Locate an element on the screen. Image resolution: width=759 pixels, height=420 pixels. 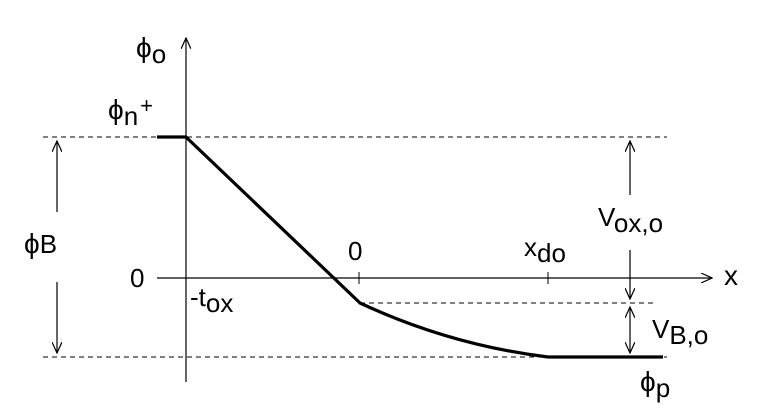
potential-axis-subscript: o is located at coordinates (159, 54).